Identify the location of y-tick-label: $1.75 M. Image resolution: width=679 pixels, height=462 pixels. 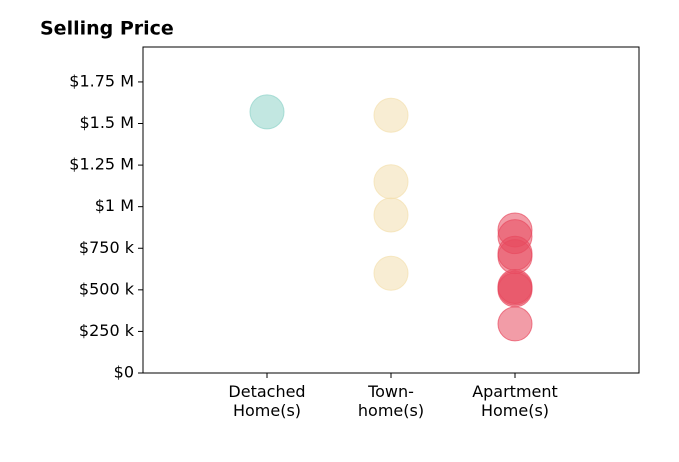
(101, 80).